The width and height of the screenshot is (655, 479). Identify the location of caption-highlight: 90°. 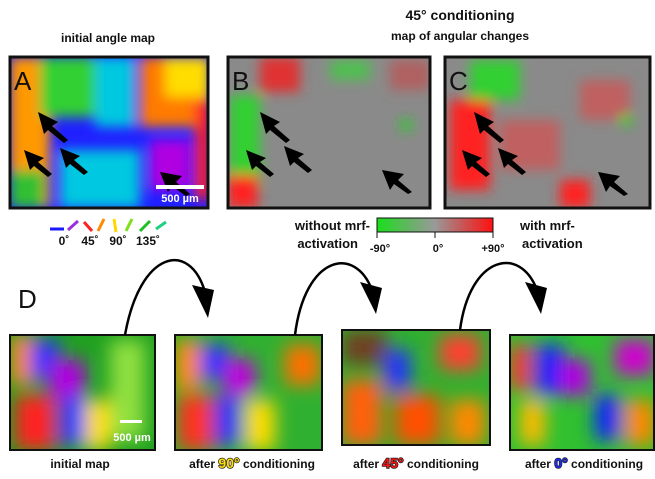
(228, 463).